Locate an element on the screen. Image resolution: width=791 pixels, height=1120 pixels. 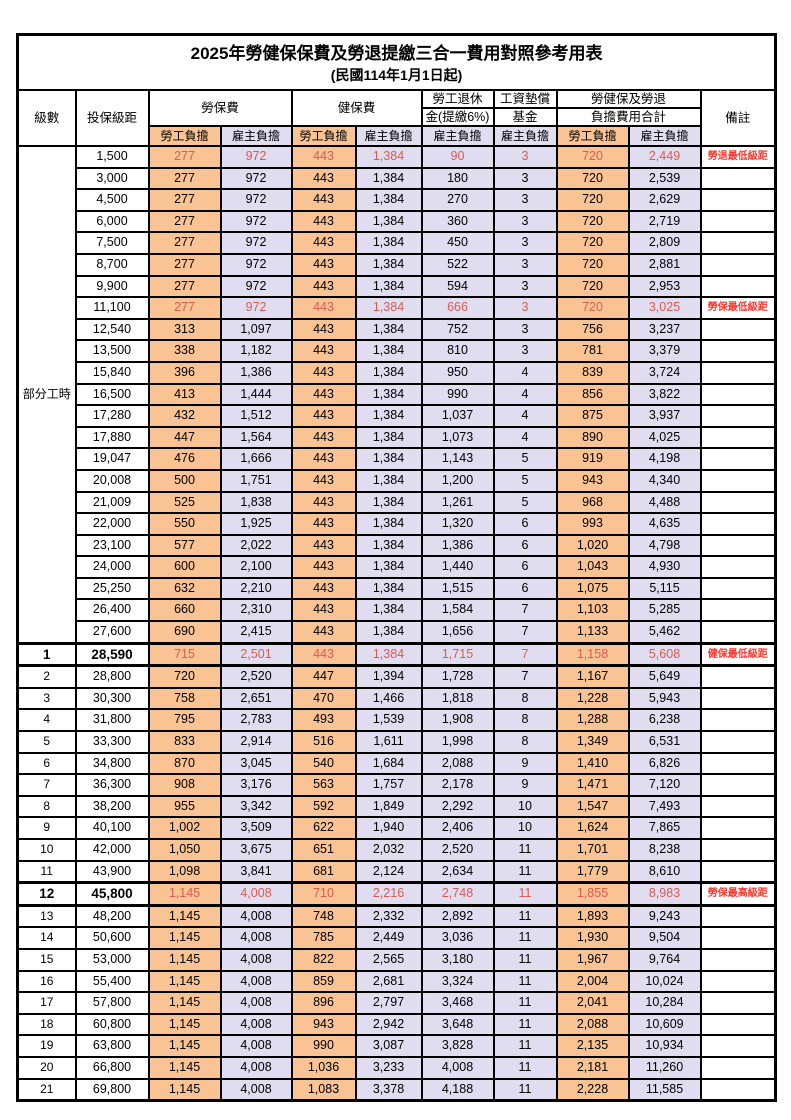
level-cell: 7 is located at coordinates (46, 785).